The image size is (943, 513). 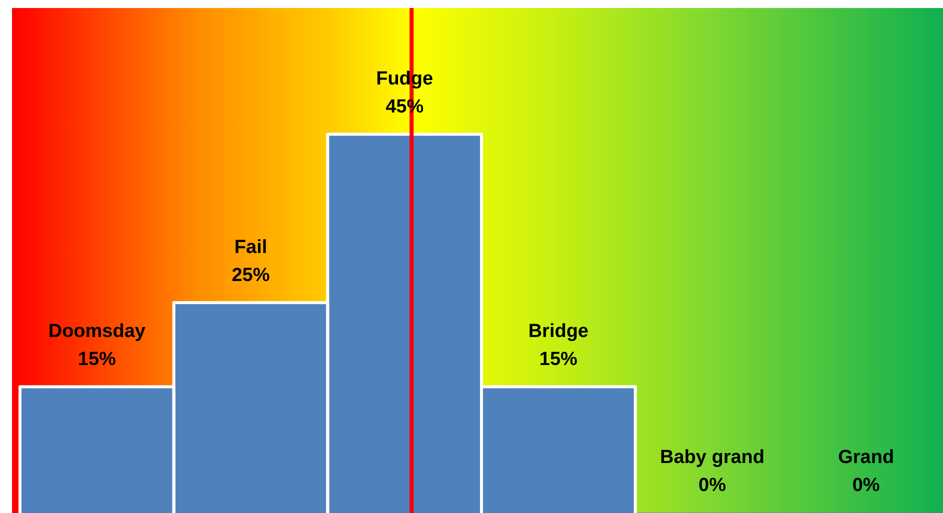 I want to click on x-tick-label: Fail, so click(x=251, y=247).